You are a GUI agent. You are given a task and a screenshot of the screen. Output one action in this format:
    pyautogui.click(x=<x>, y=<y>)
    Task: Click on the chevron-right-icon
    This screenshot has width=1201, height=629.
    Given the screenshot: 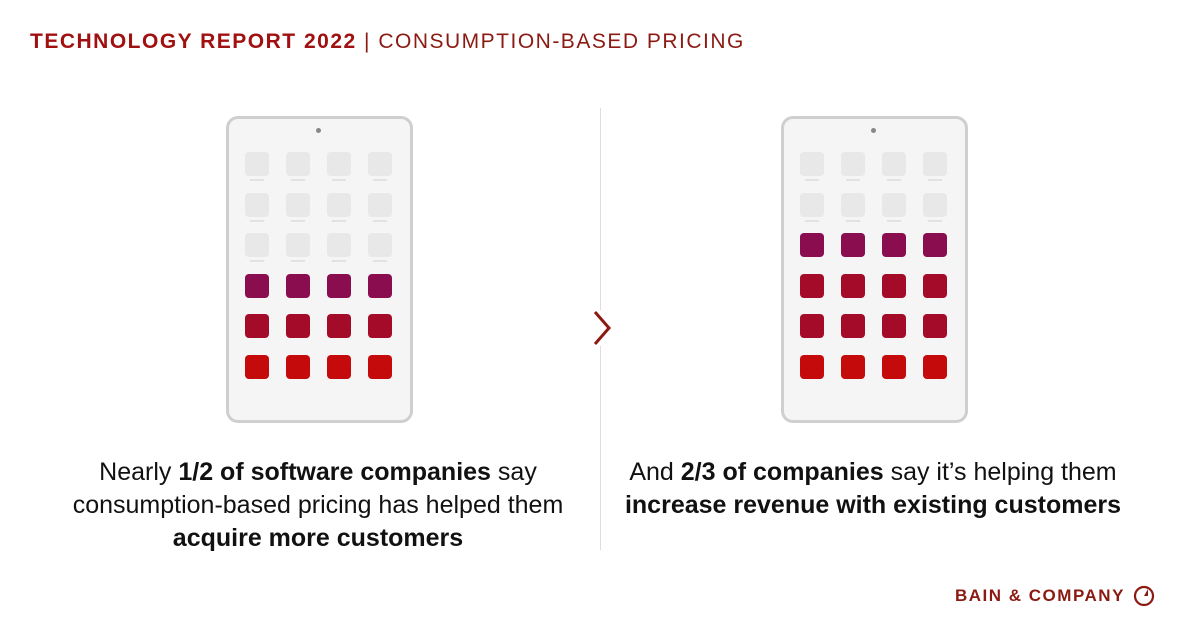 What is the action you would take?
    pyautogui.click(x=601, y=328)
    